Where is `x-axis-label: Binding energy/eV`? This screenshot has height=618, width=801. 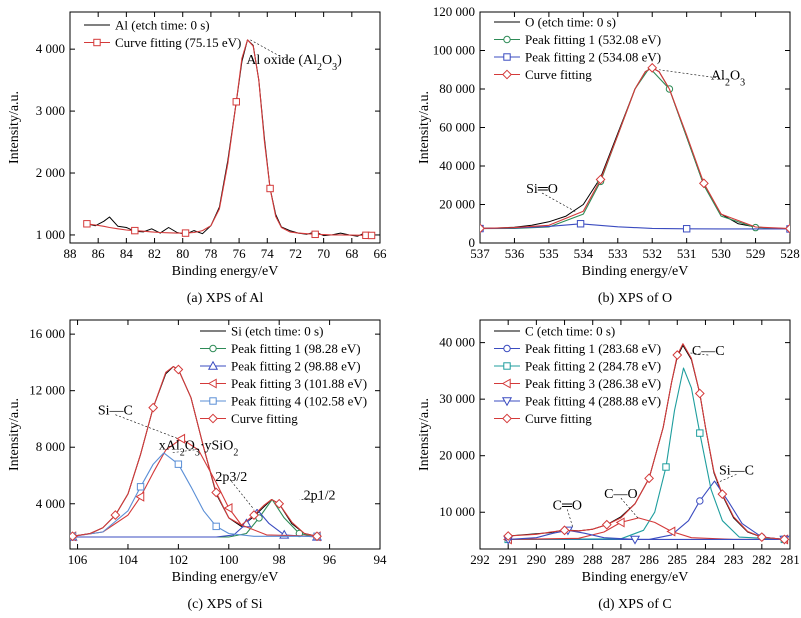
x-axis-label: Binding energy/eV is located at coordinates (635, 577).